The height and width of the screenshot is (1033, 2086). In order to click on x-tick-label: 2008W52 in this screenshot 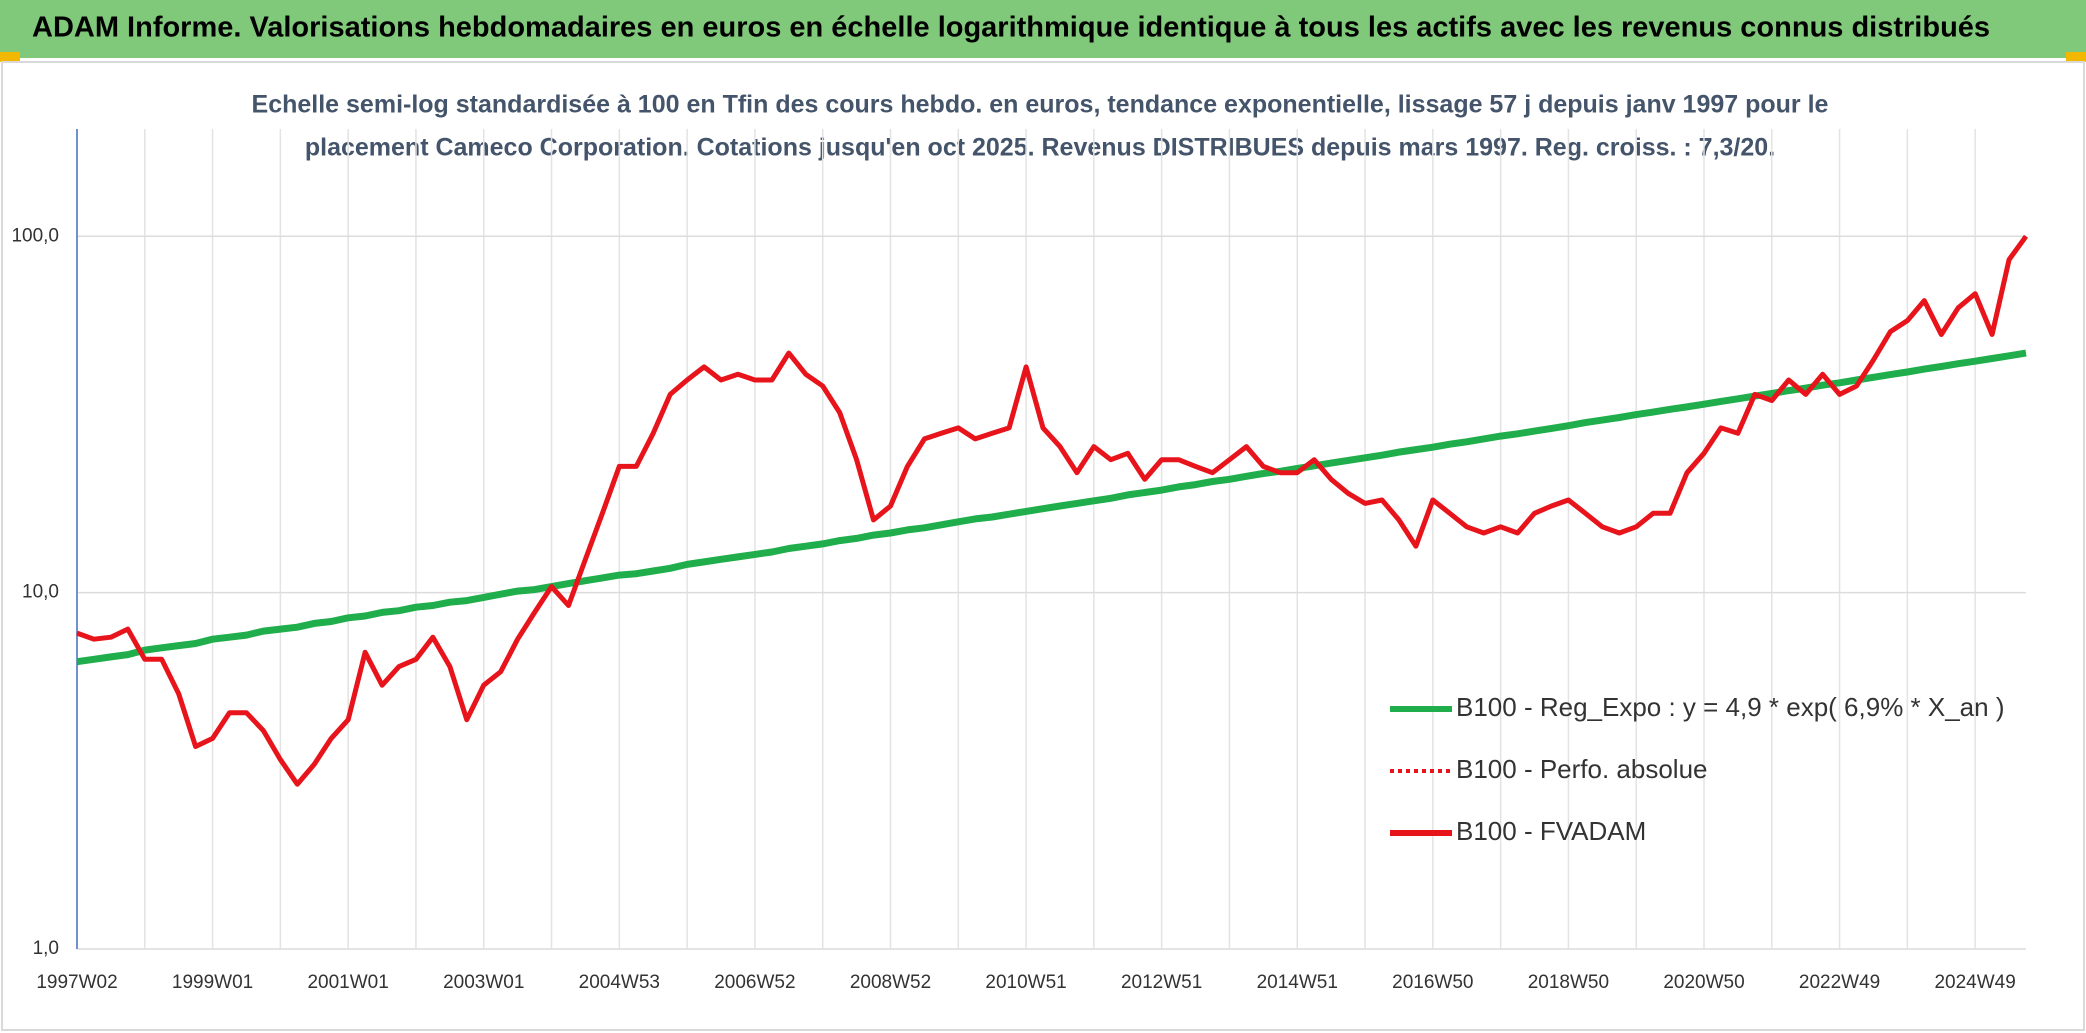, I will do `click(890, 982)`.